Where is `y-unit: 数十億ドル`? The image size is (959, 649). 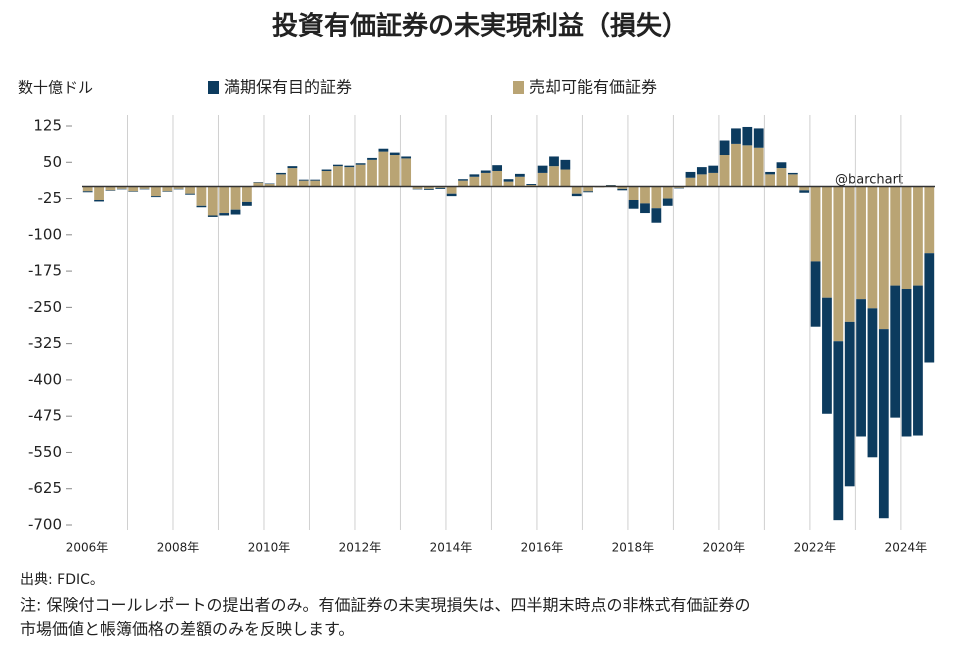 y-unit: 数十億ドル is located at coordinates (55, 88).